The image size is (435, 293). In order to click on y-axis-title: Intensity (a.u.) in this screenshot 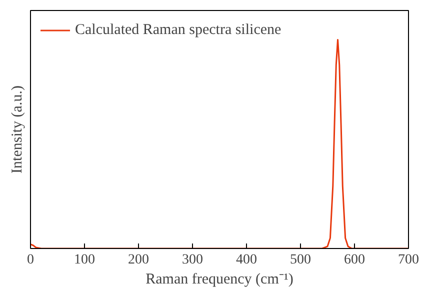, I will do `click(18, 130)`.